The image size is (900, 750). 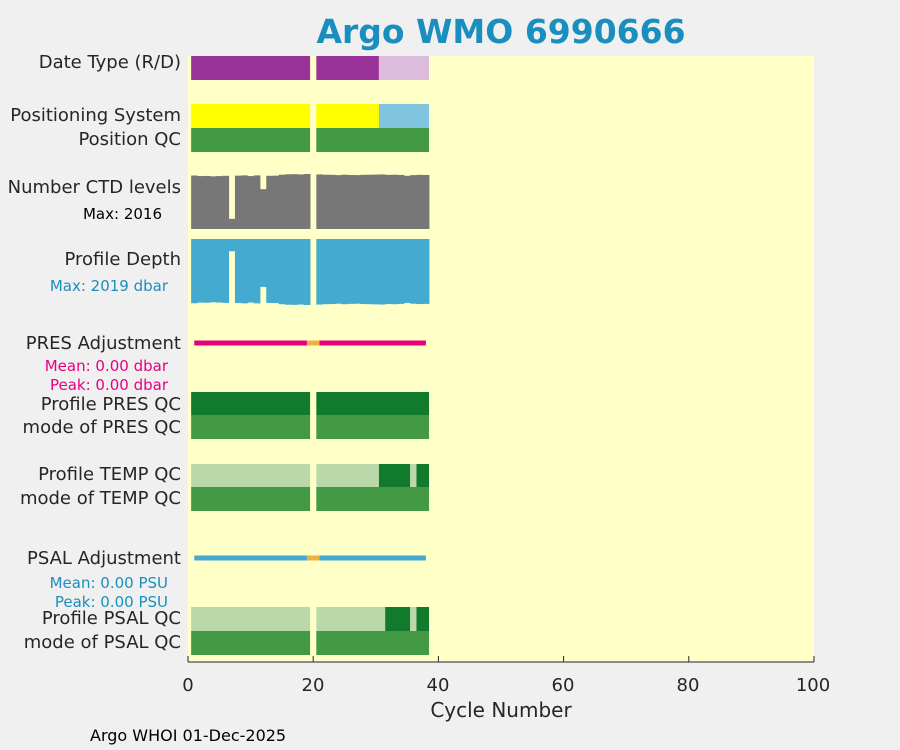 What do you see at coordinates (109, 474) in the screenshot?
I see `row-label-profile-temp-qc: Profile TEMP QC` at bounding box center [109, 474].